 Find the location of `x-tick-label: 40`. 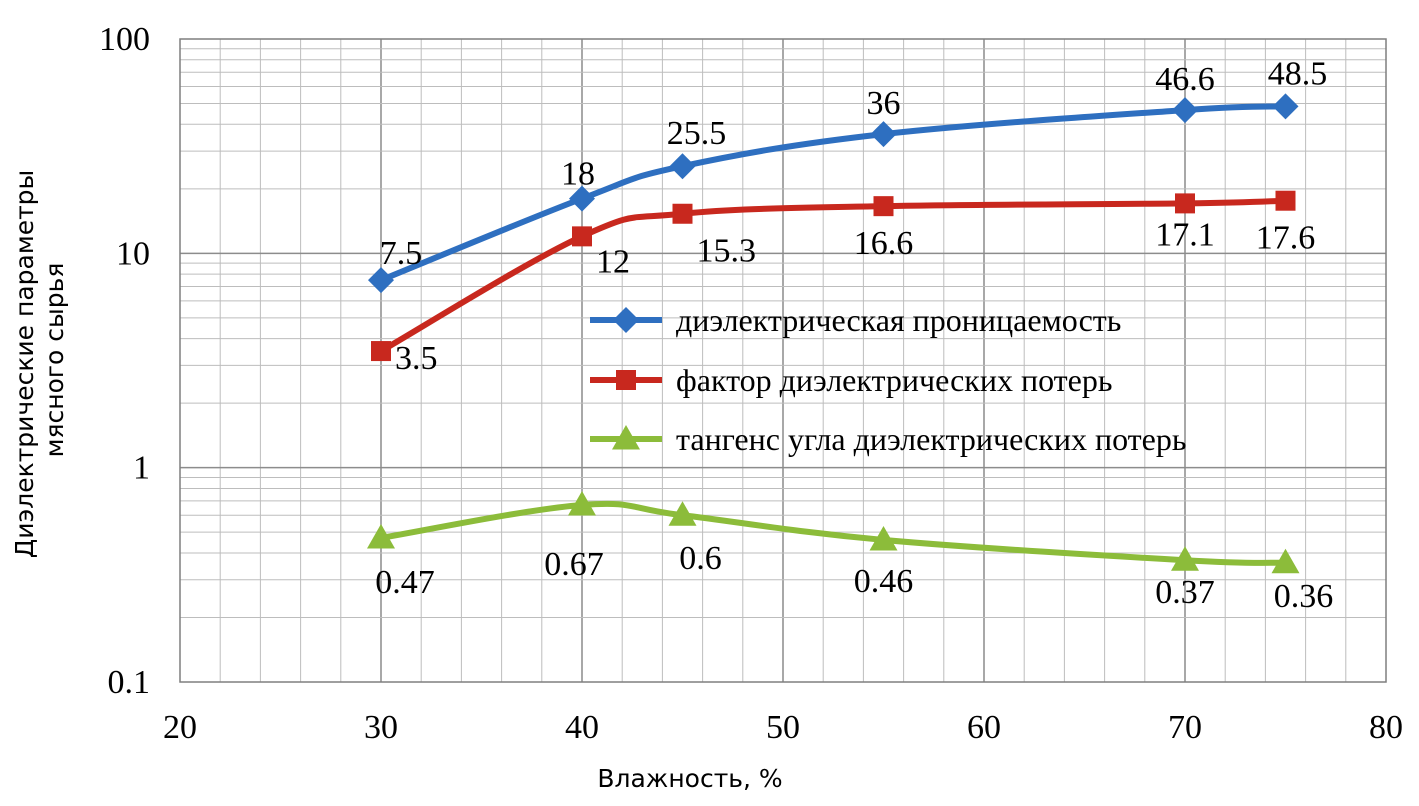

x-tick-label: 40 is located at coordinates (582, 727).